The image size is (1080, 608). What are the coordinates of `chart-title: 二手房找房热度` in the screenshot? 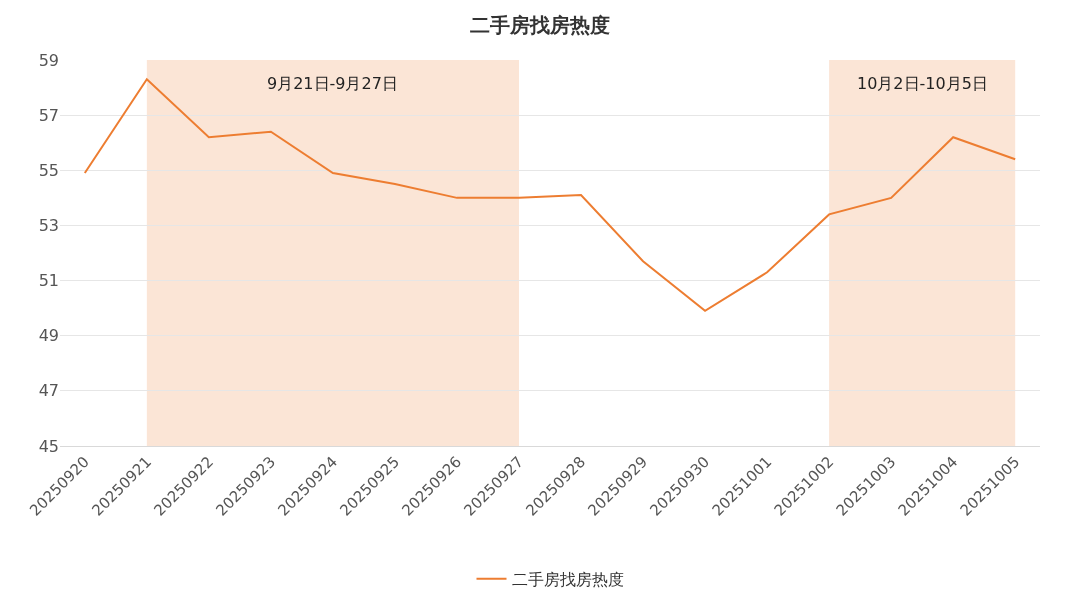 It's located at (540, 25).